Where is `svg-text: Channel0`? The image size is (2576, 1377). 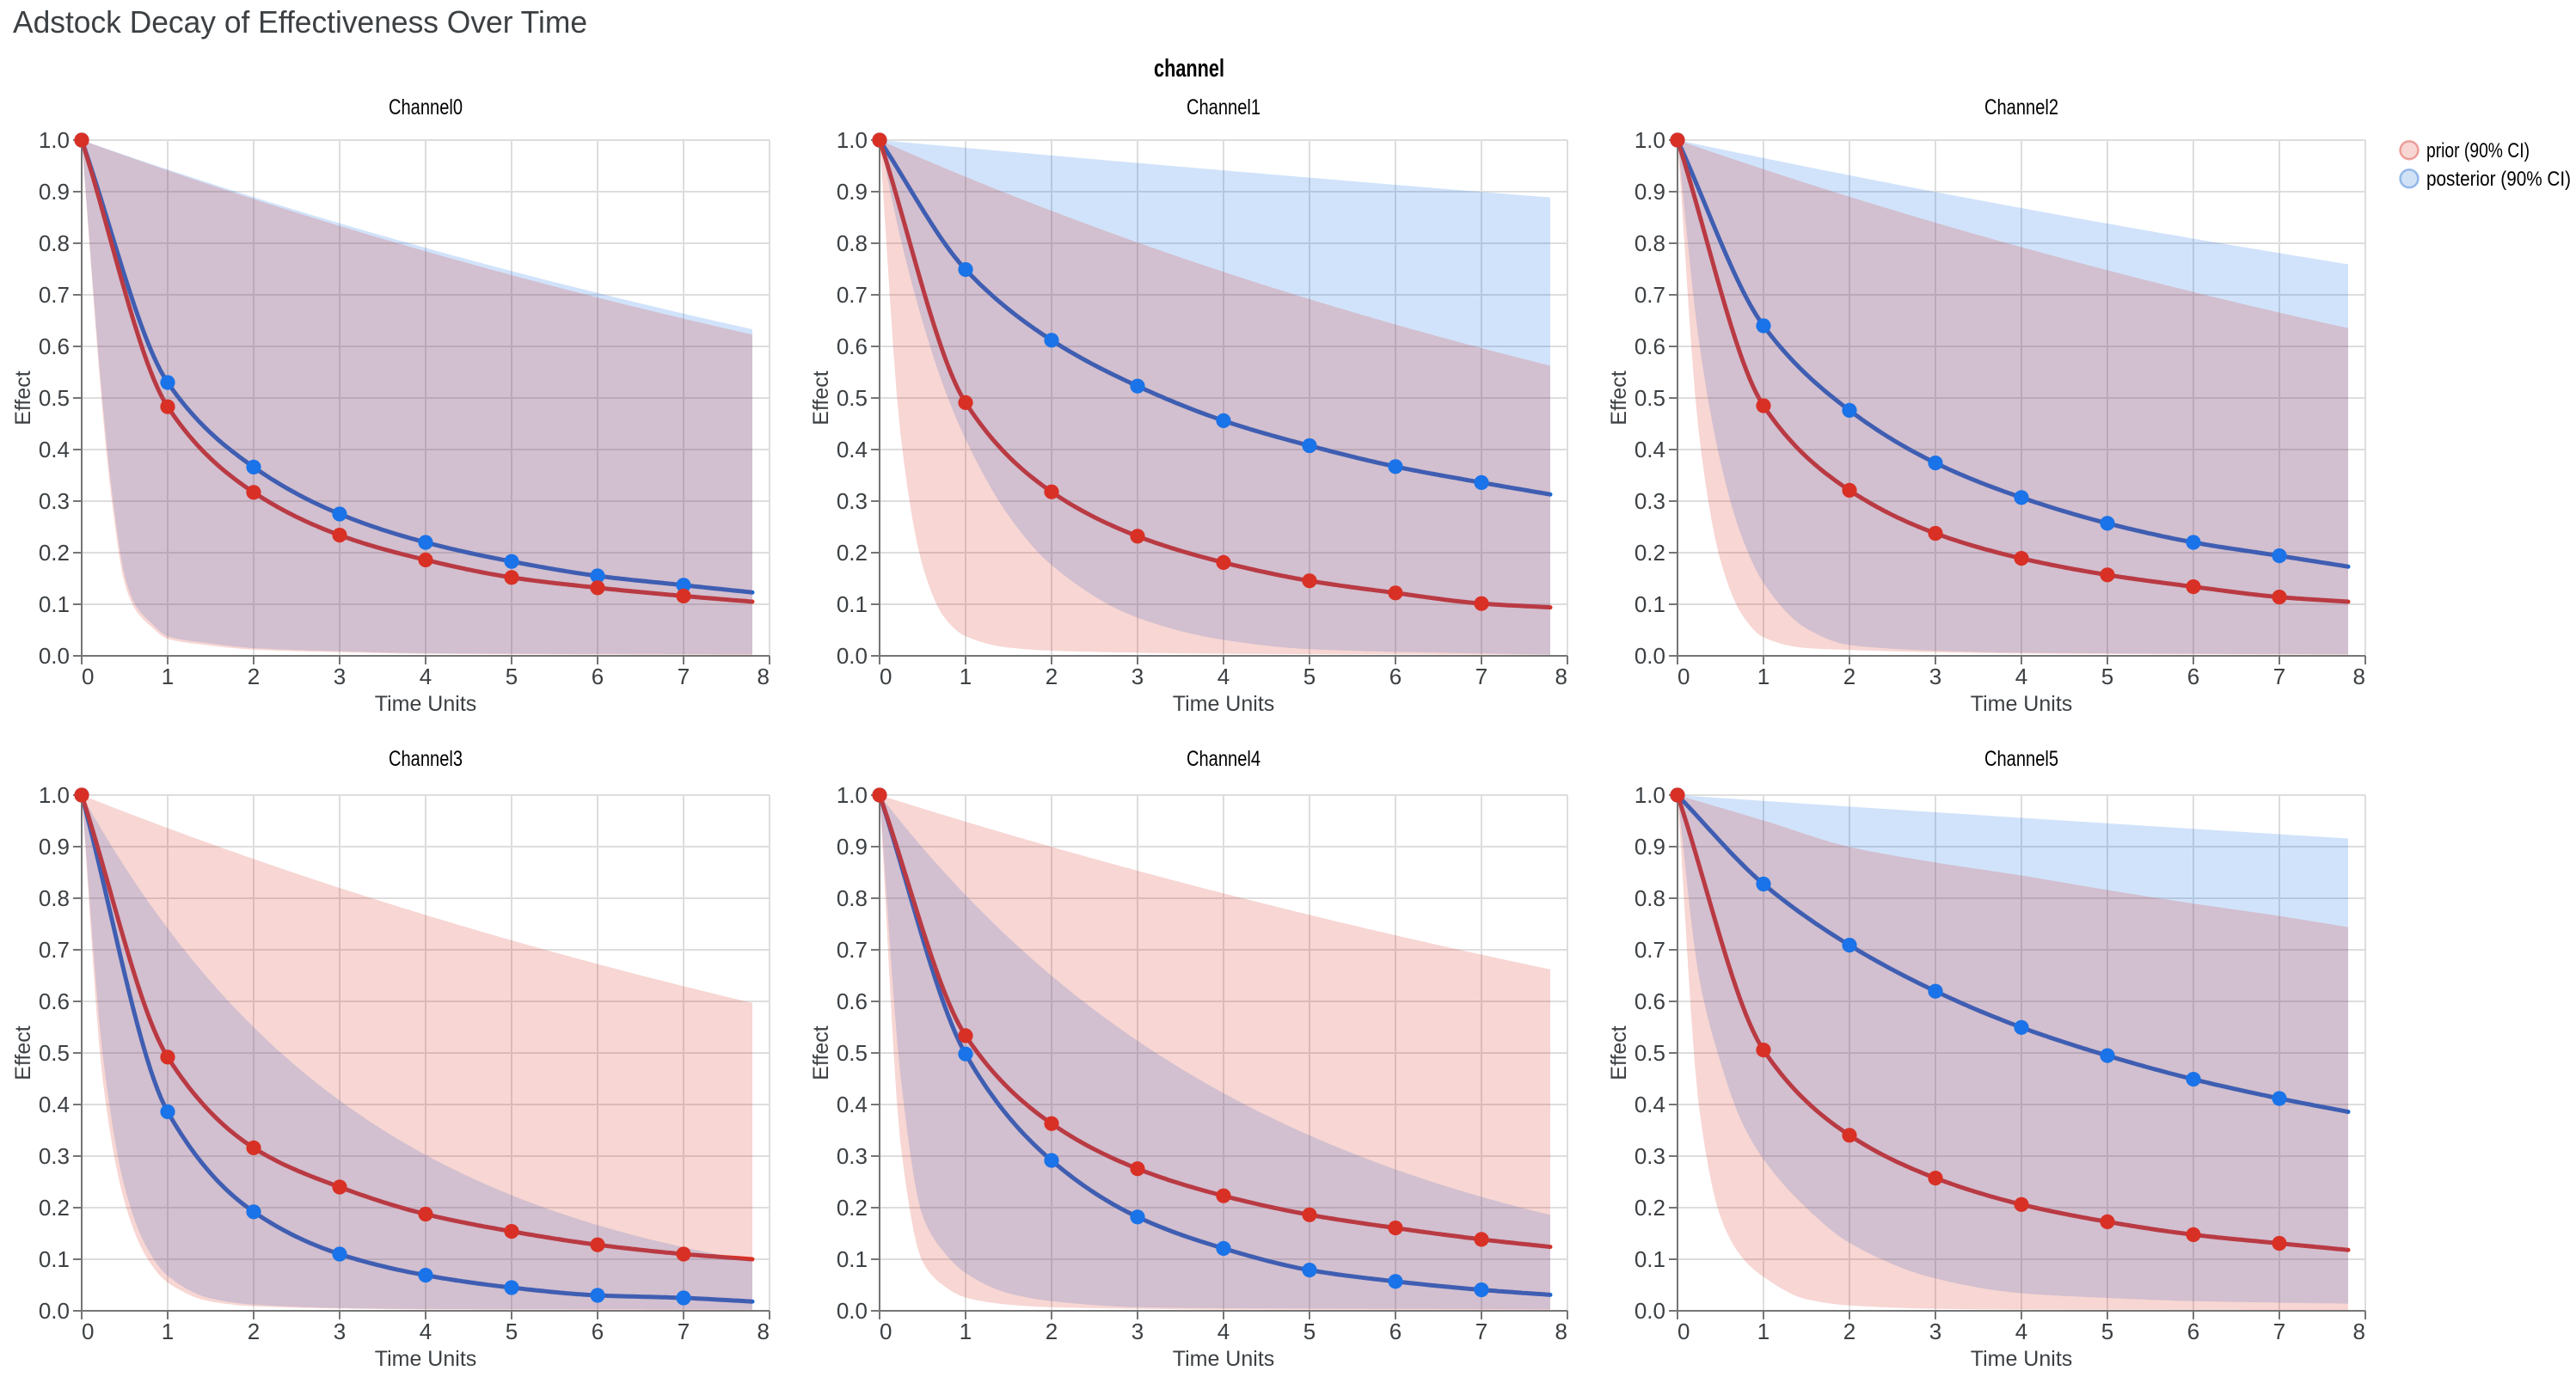
svg-text: Channel0 is located at coordinates (426, 107).